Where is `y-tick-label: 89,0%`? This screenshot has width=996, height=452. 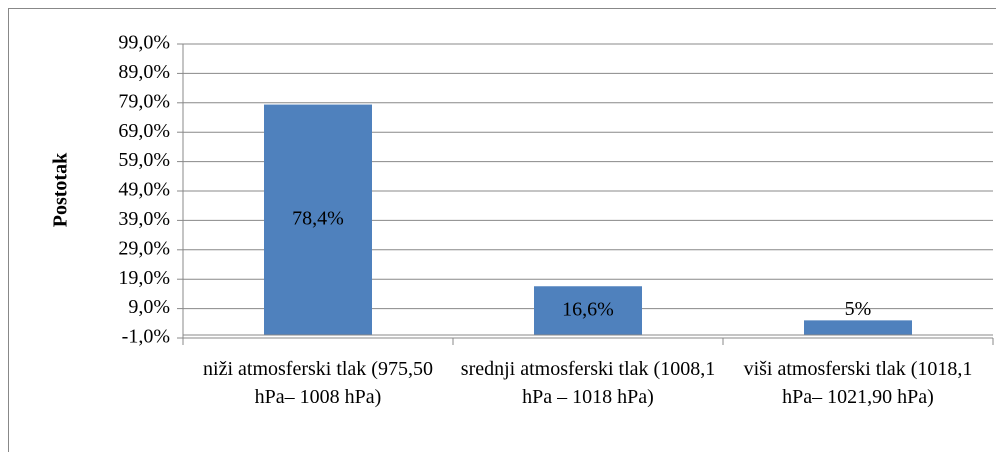
y-tick-label: 89,0% is located at coordinates (144, 72).